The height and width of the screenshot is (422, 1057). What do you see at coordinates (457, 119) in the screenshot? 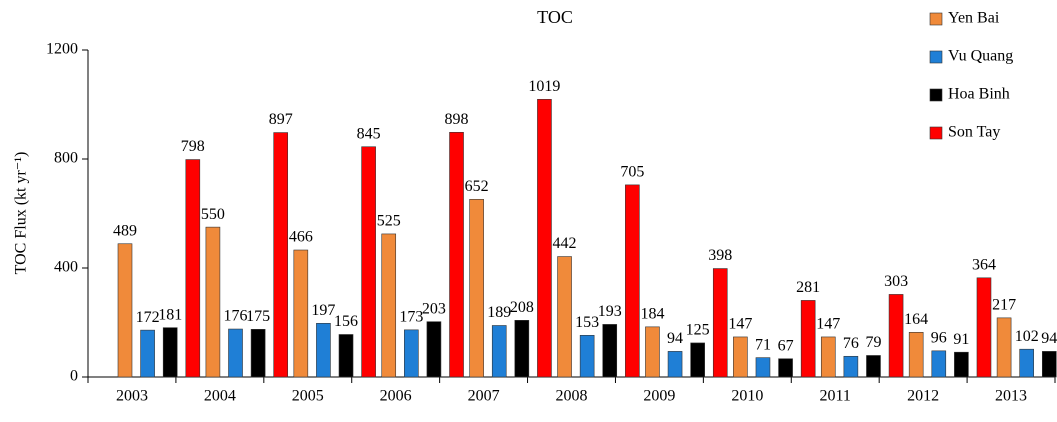
I see `value-label: 898` at bounding box center [457, 119].